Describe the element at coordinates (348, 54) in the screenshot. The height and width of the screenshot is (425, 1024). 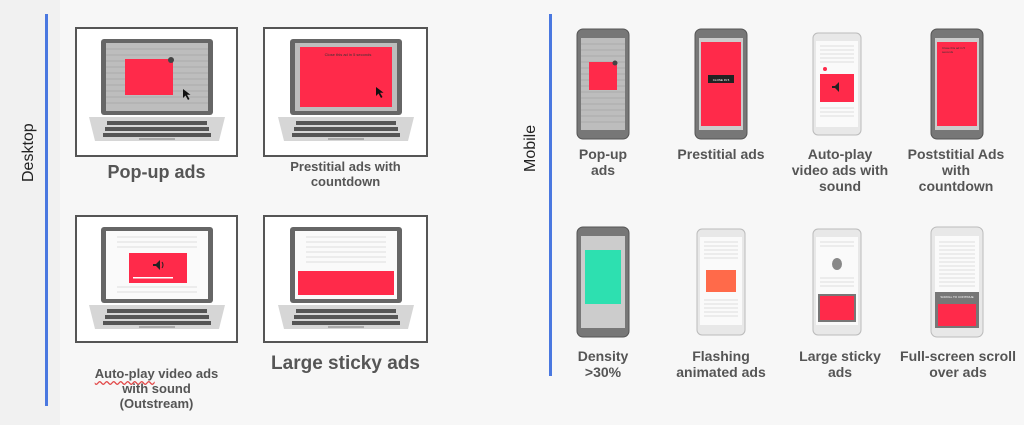
I see `countdown-text: Close this ad in 5 seconds` at that location.